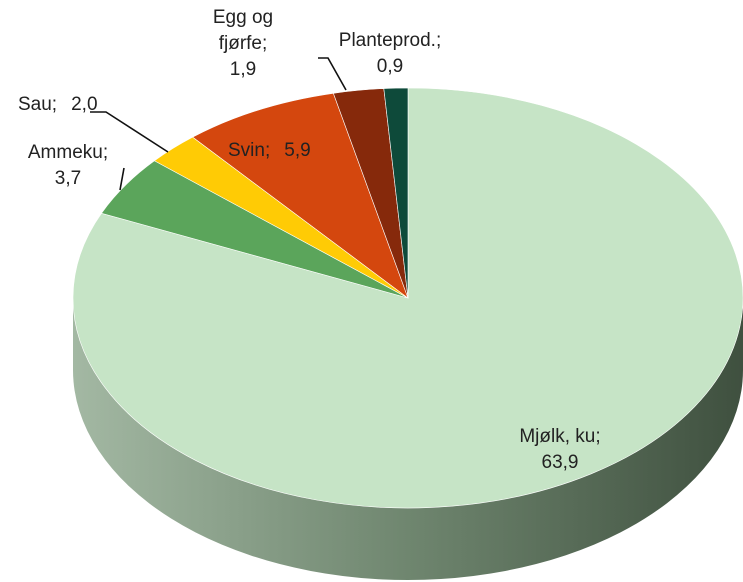 The height and width of the screenshot is (582, 743). I want to click on value-label: 5,9, so click(297, 150).